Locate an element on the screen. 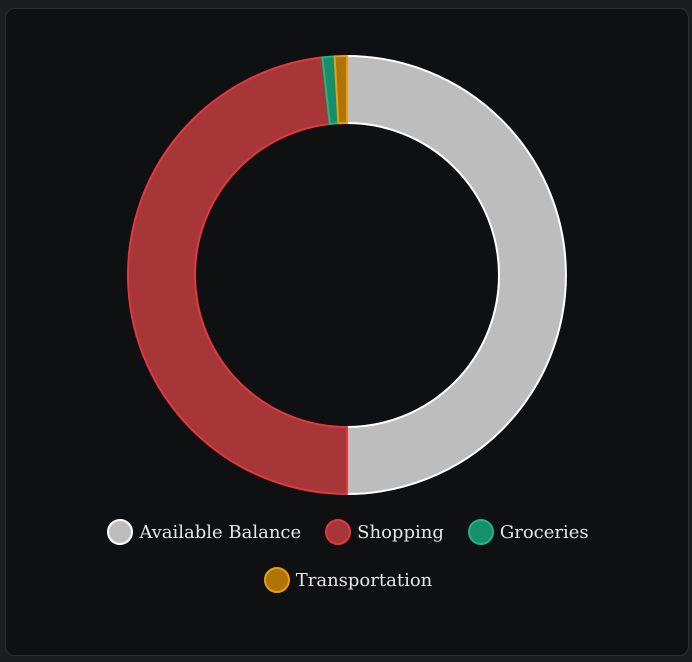  legend-item-groceries: Groceries is located at coordinates (528, 532).